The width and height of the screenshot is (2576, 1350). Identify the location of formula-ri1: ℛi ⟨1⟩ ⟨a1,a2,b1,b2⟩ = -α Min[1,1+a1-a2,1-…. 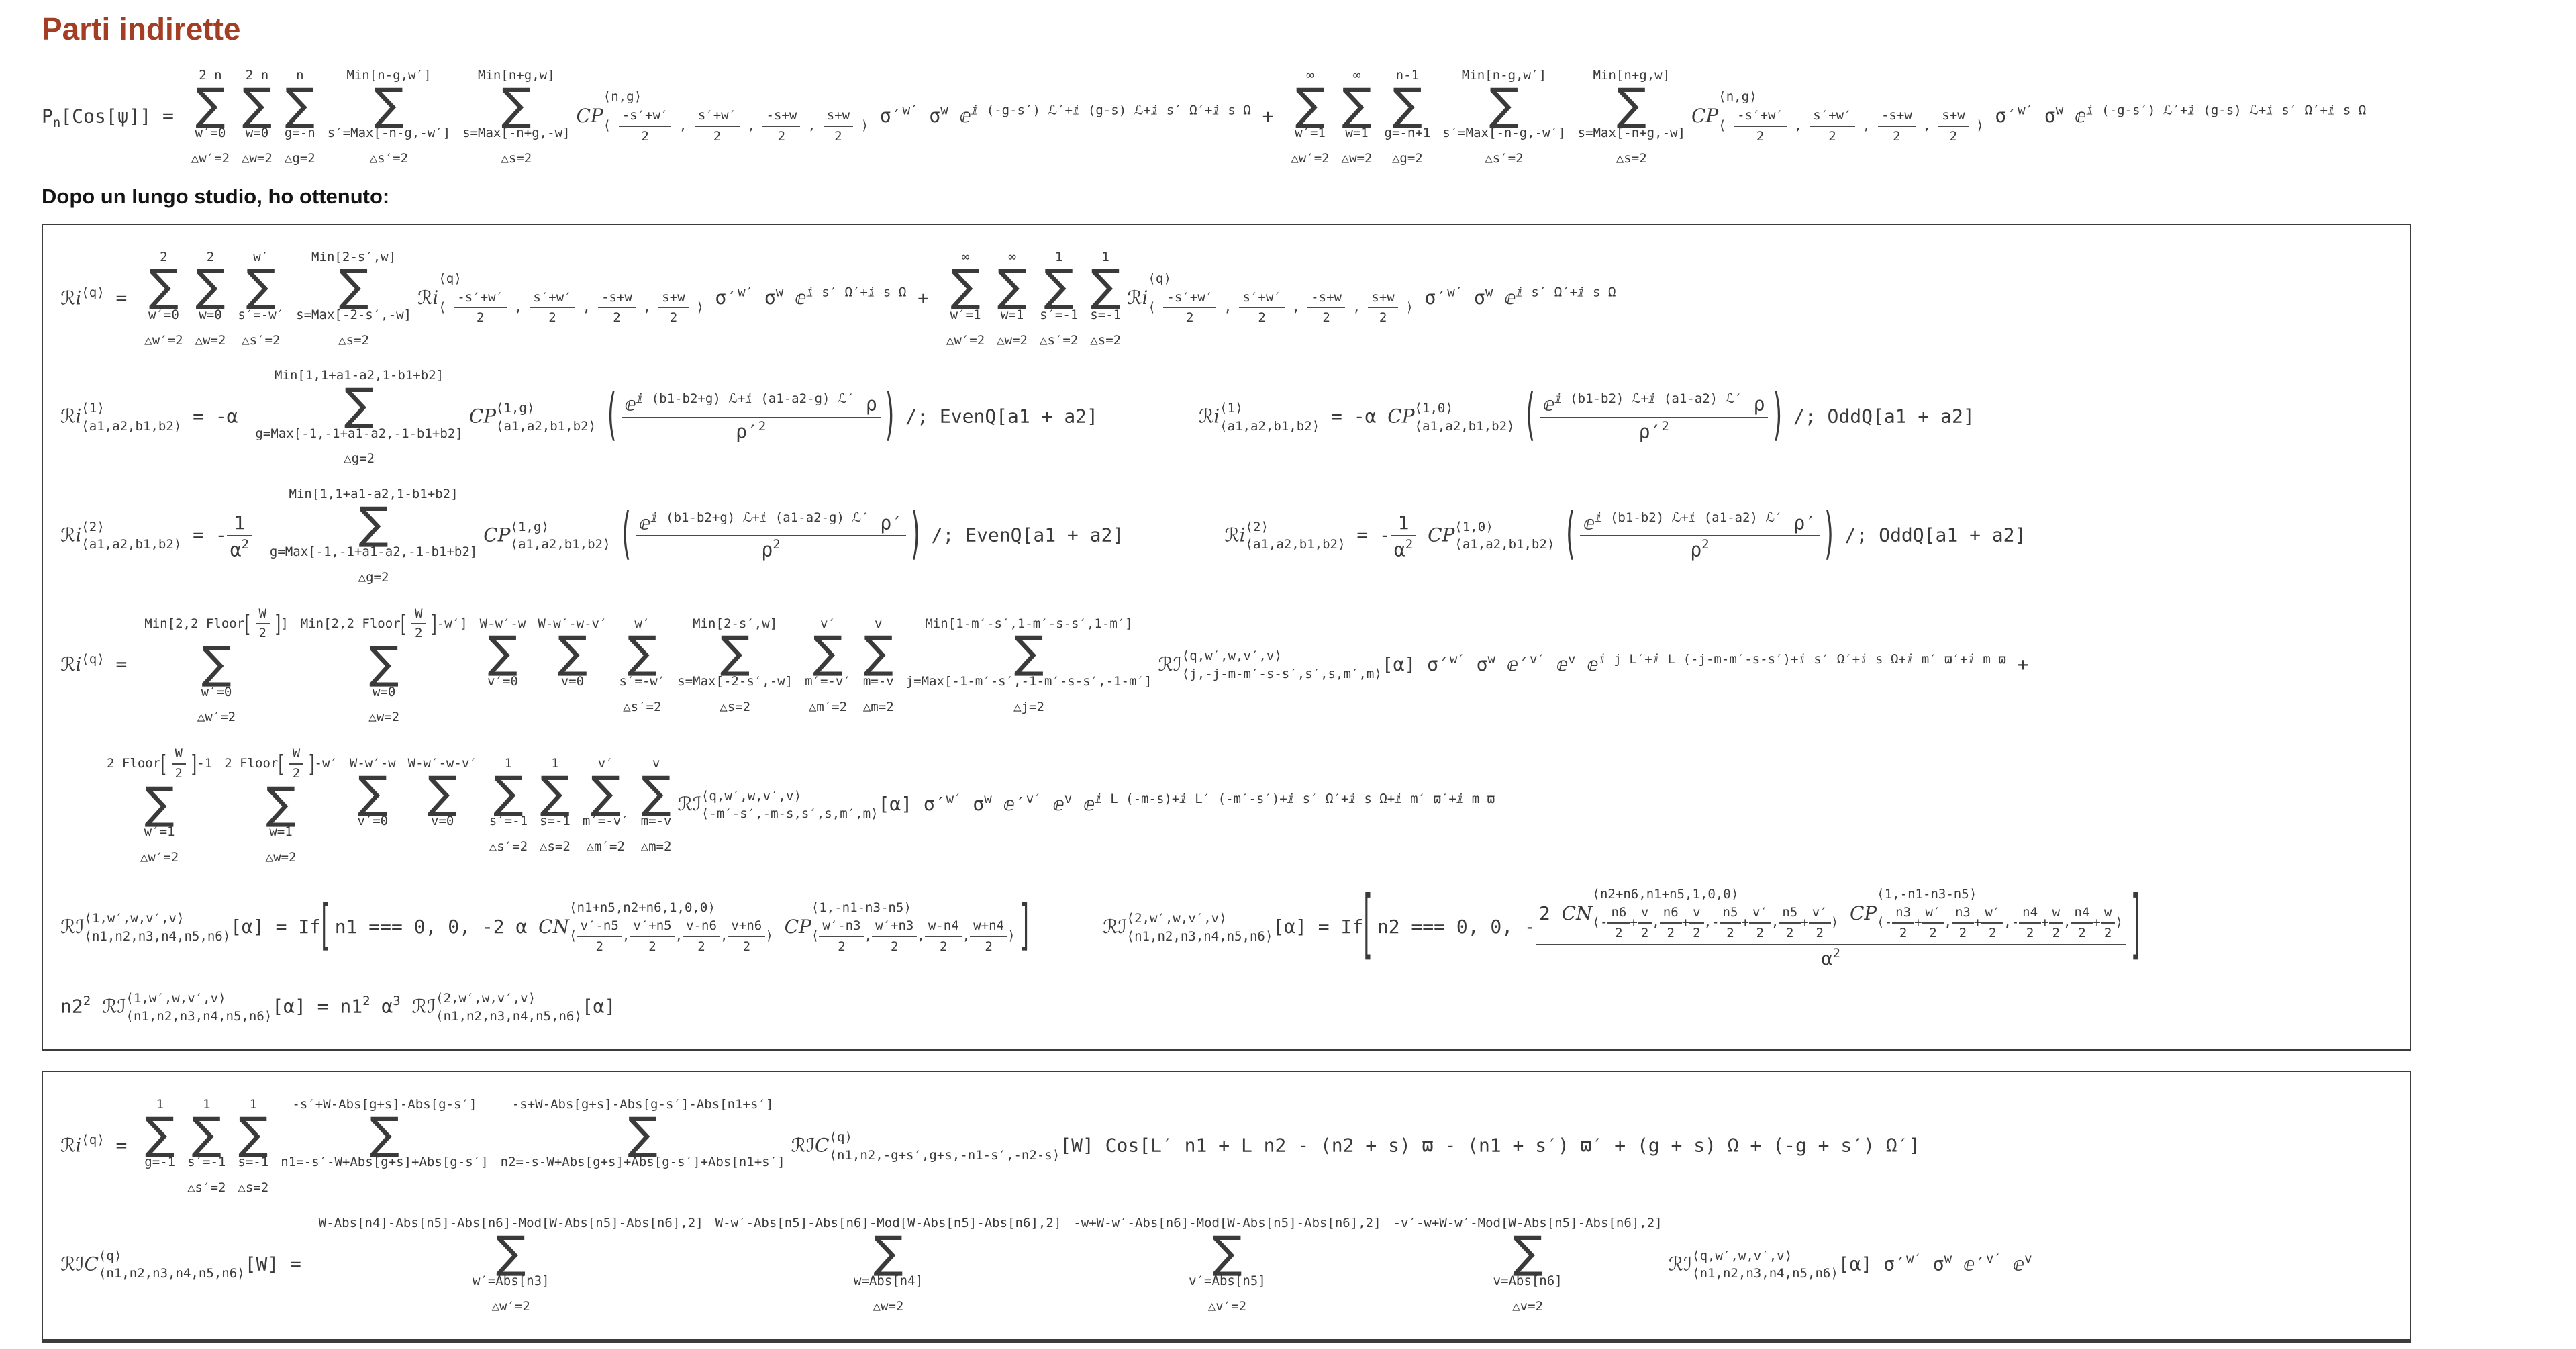
(1017, 417).